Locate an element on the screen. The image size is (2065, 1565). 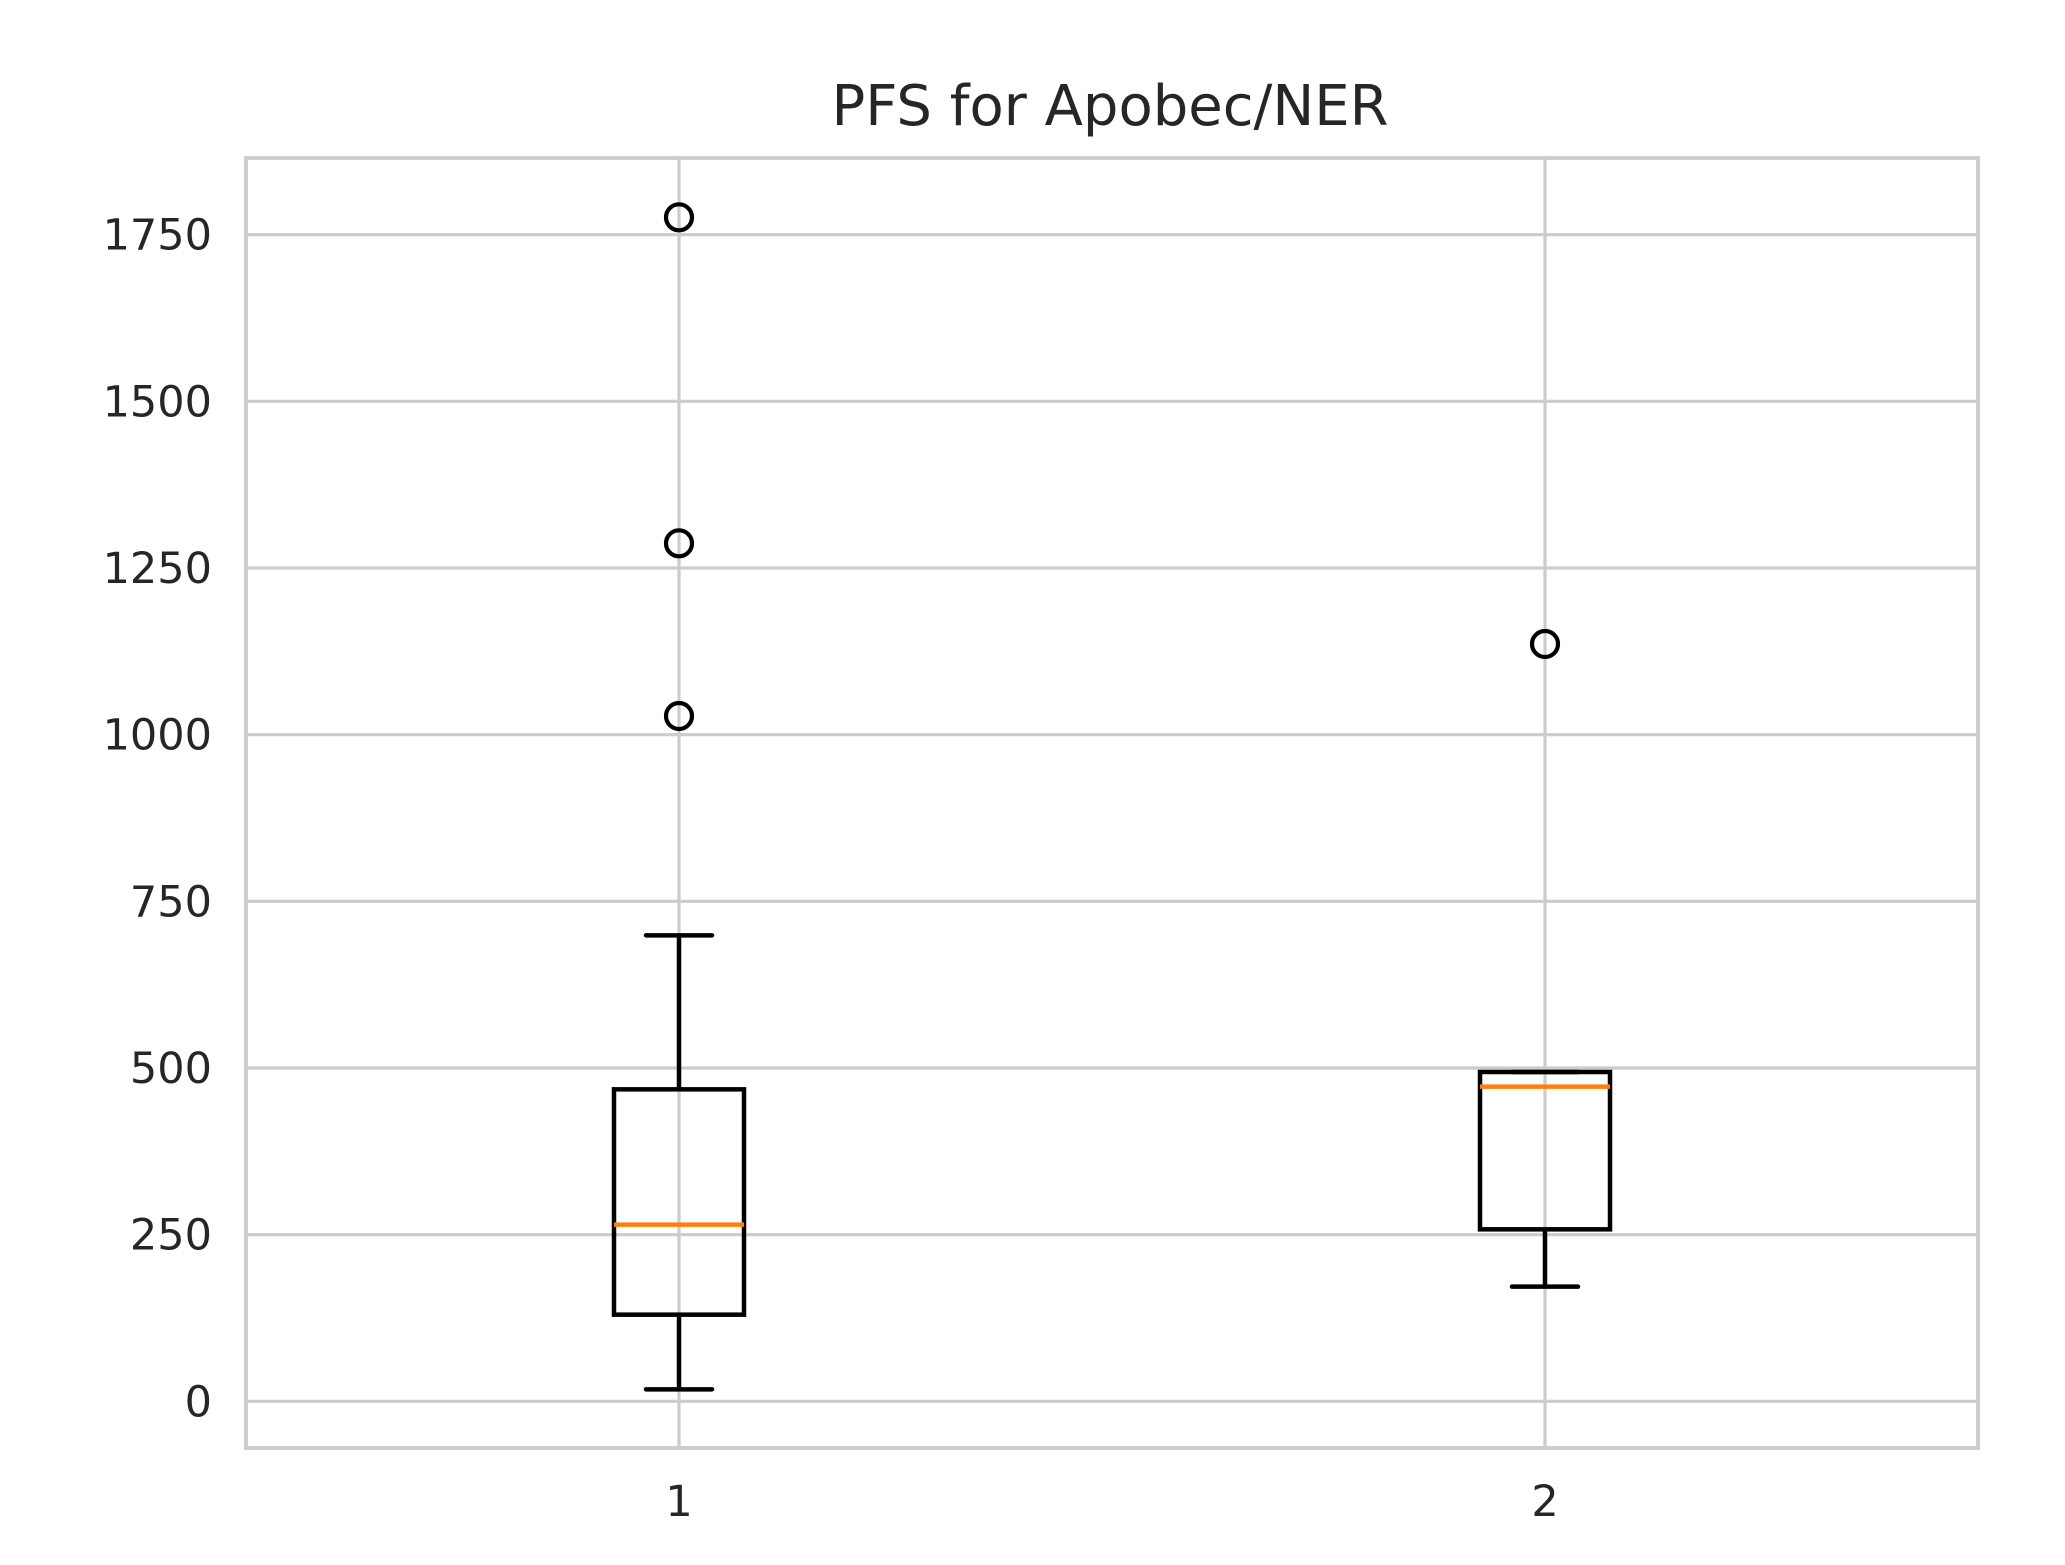
y-tick-label-1: 250 is located at coordinates (171, 1236).